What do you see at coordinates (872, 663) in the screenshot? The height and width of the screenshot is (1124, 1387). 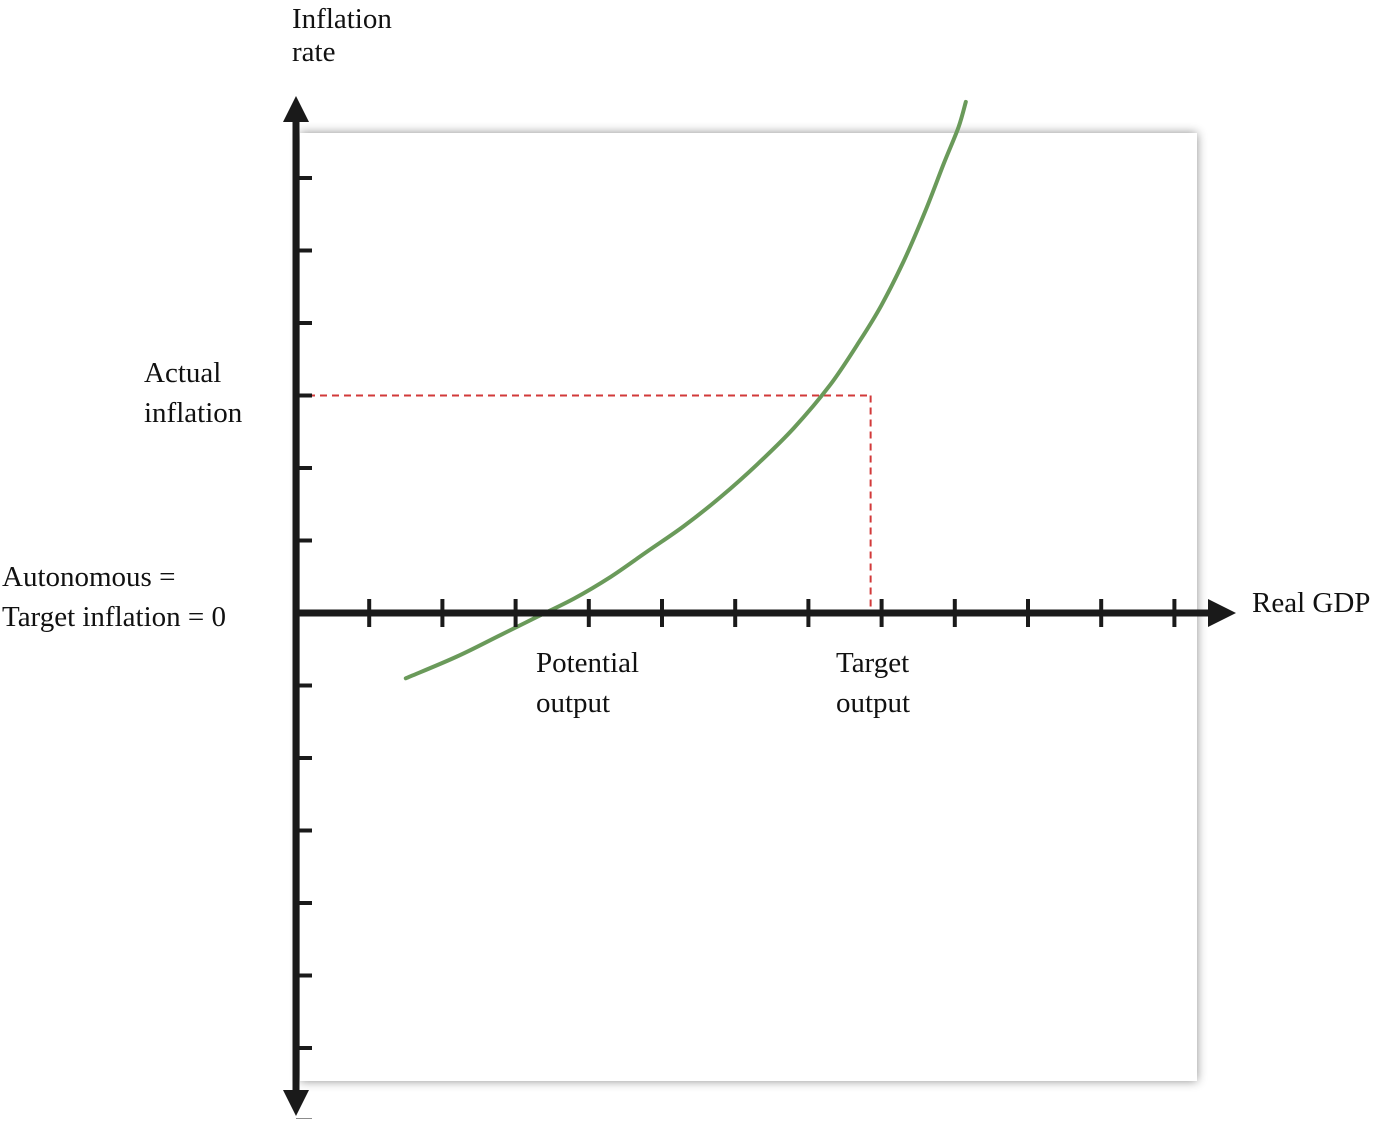 I see `target-output-label-line-1: Target` at bounding box center [872, 663].